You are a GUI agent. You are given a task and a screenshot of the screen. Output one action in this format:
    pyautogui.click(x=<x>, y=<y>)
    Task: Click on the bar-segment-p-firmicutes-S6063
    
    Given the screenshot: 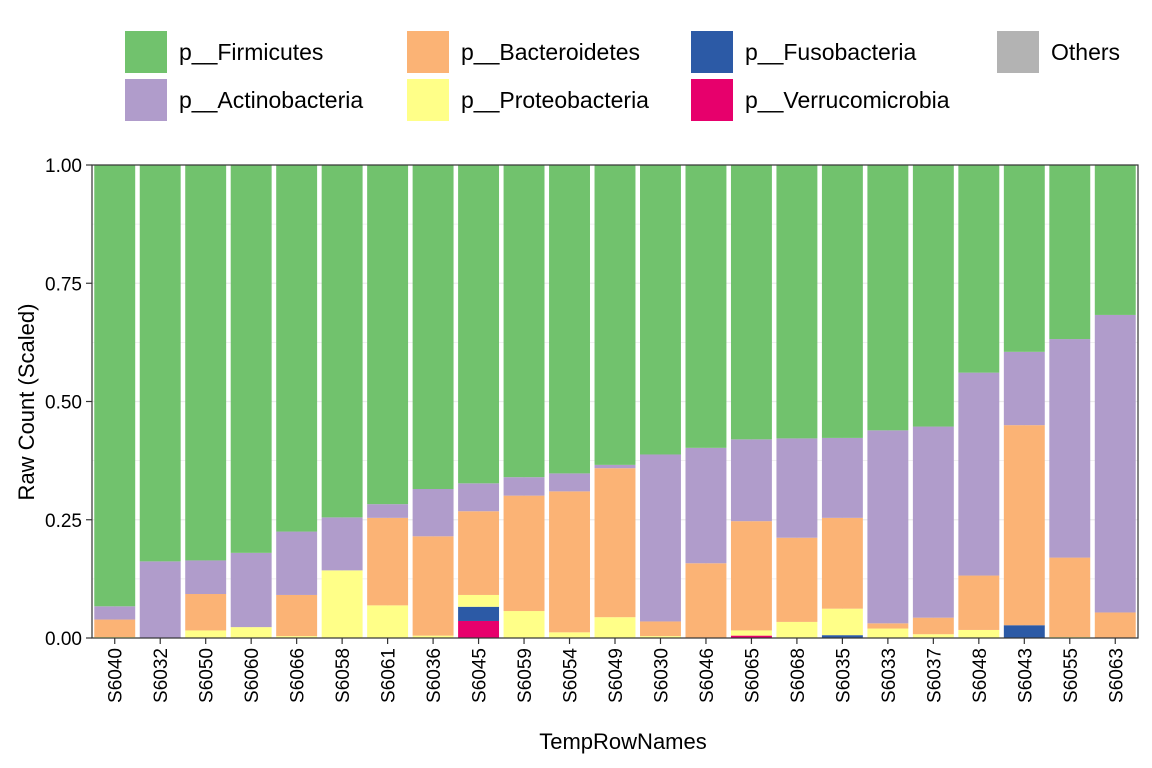 What is the action you would take?
    pyautogui.click(x=1115, y=240)
    